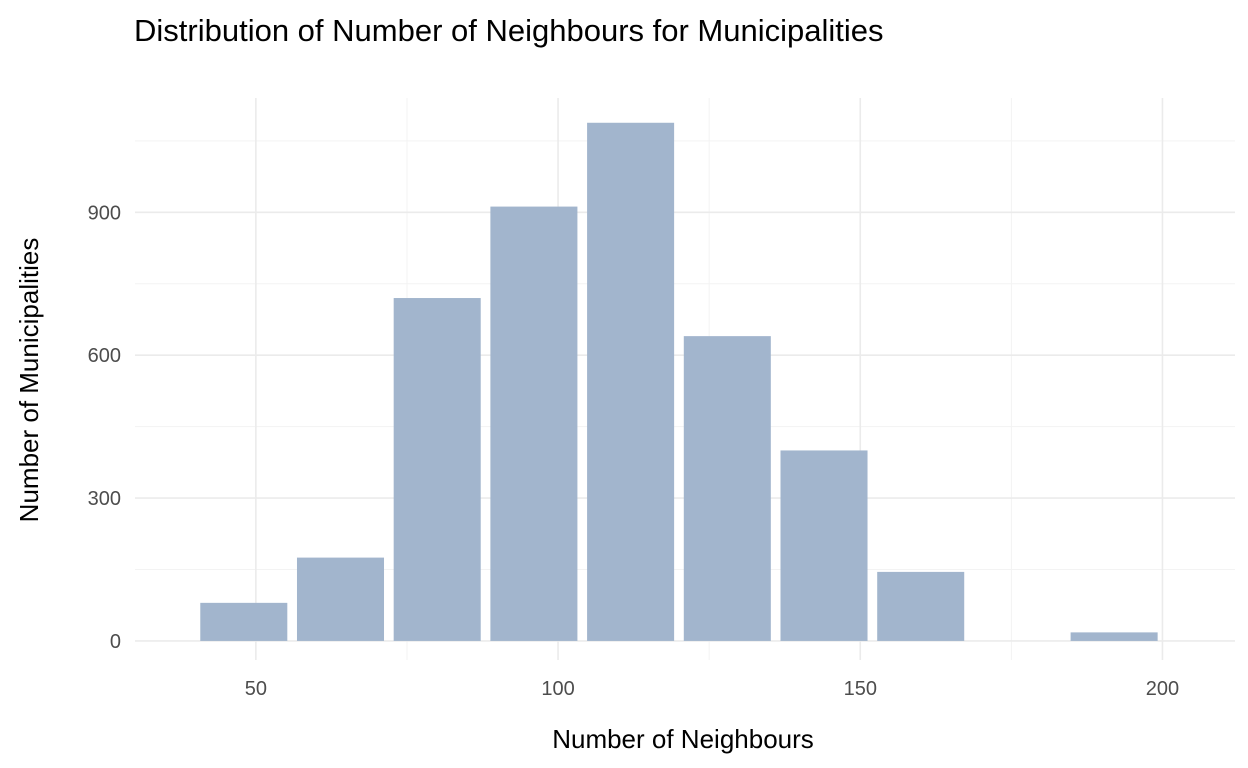  Describe the element at coordinates (115, 642) in the screenshot. I see `y-tick-label: 0` at that location.